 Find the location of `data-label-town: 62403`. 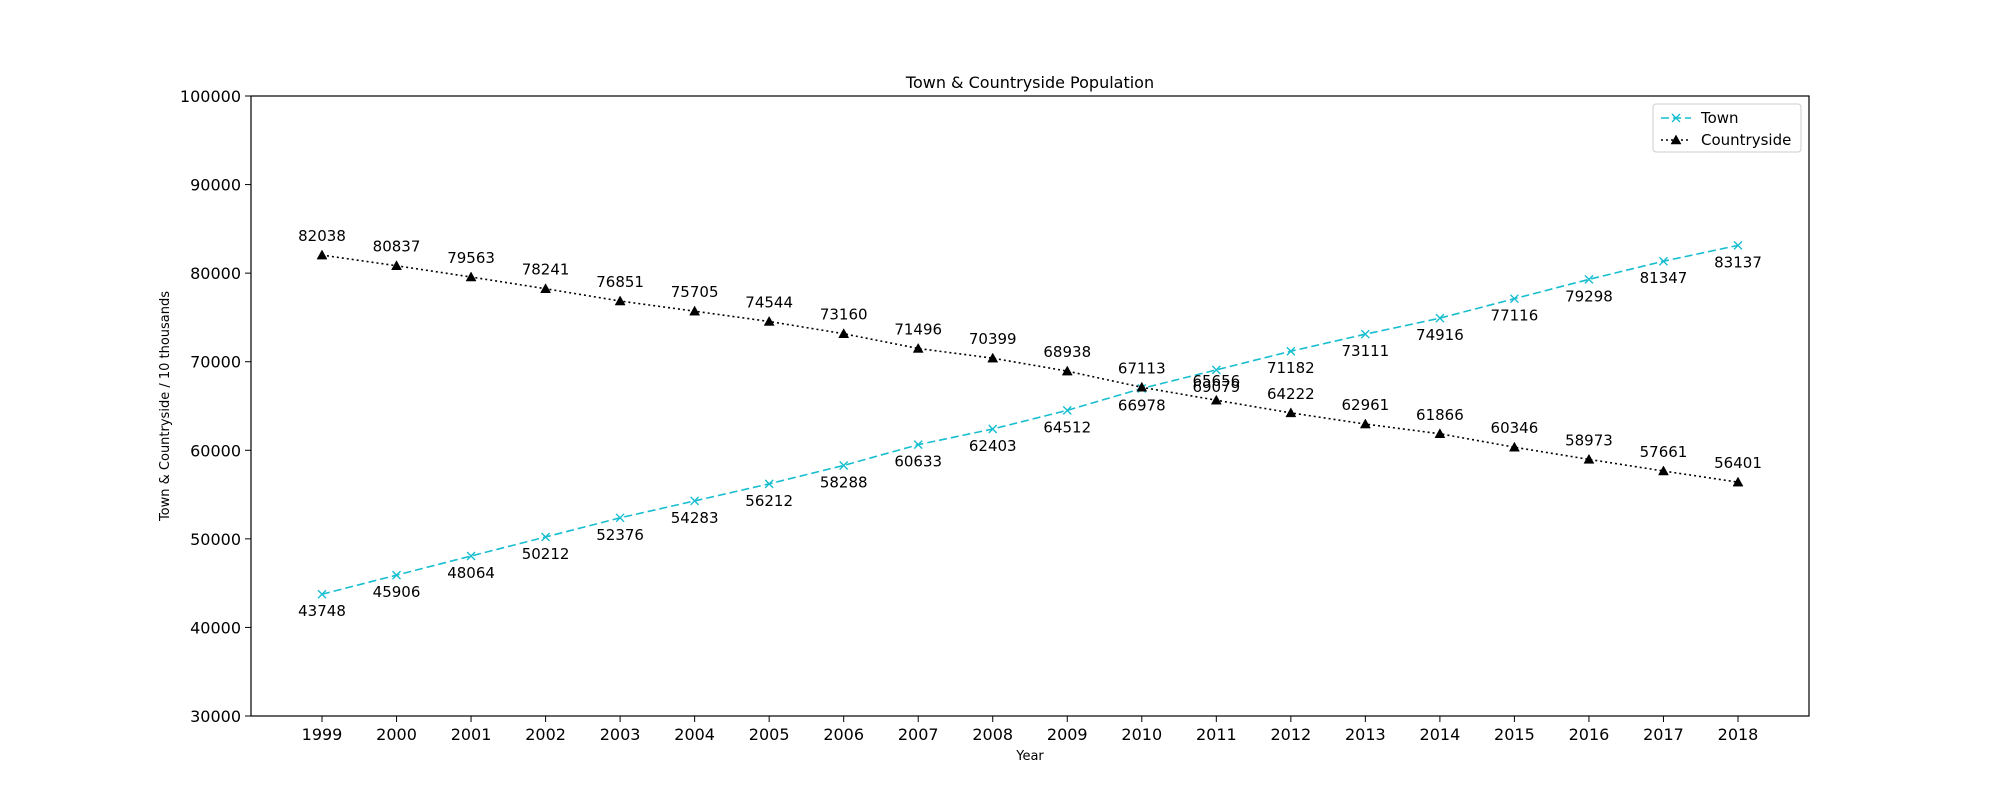

data-label-town: 62403 is located at coordinates (993, 446).